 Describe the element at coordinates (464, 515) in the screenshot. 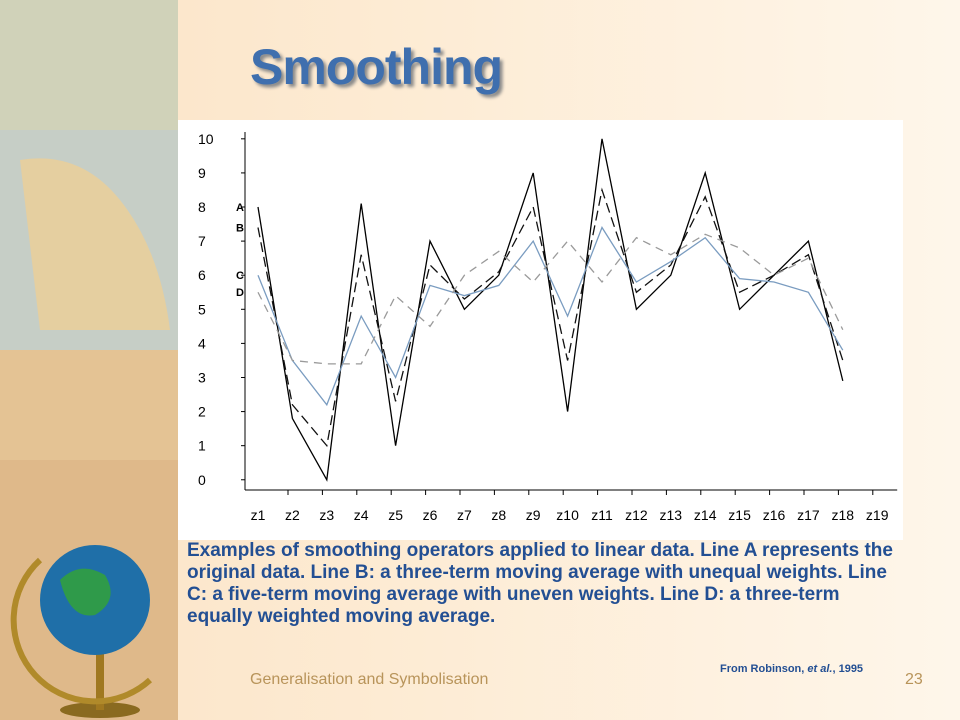

I see `x-tick-label: z7` at that location.